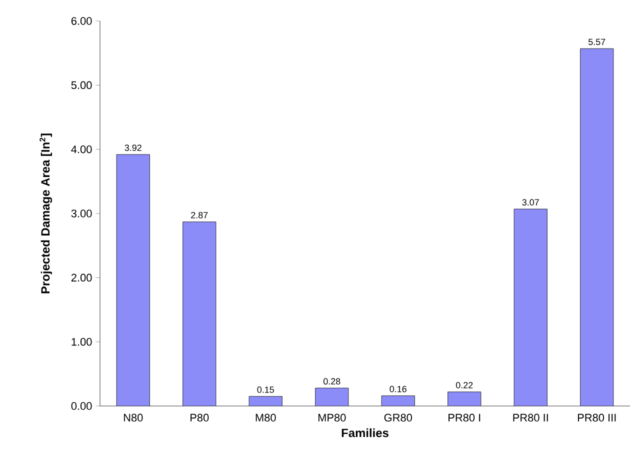 This screenshot has height=463, width=636. I want to click on x-tick-label: PR80 II, so click(530, 418).